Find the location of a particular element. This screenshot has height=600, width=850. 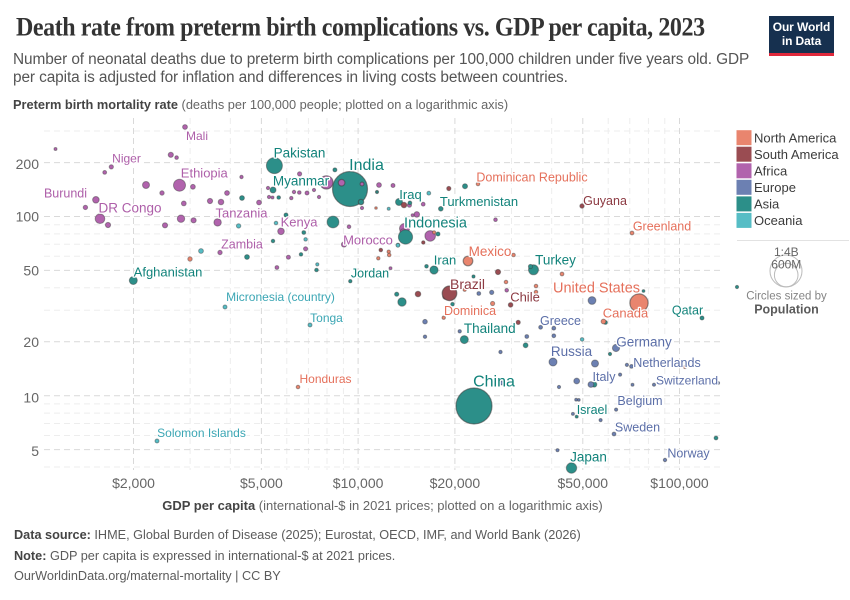

svg-text: Switzerland is located at coordinates (687, 381).